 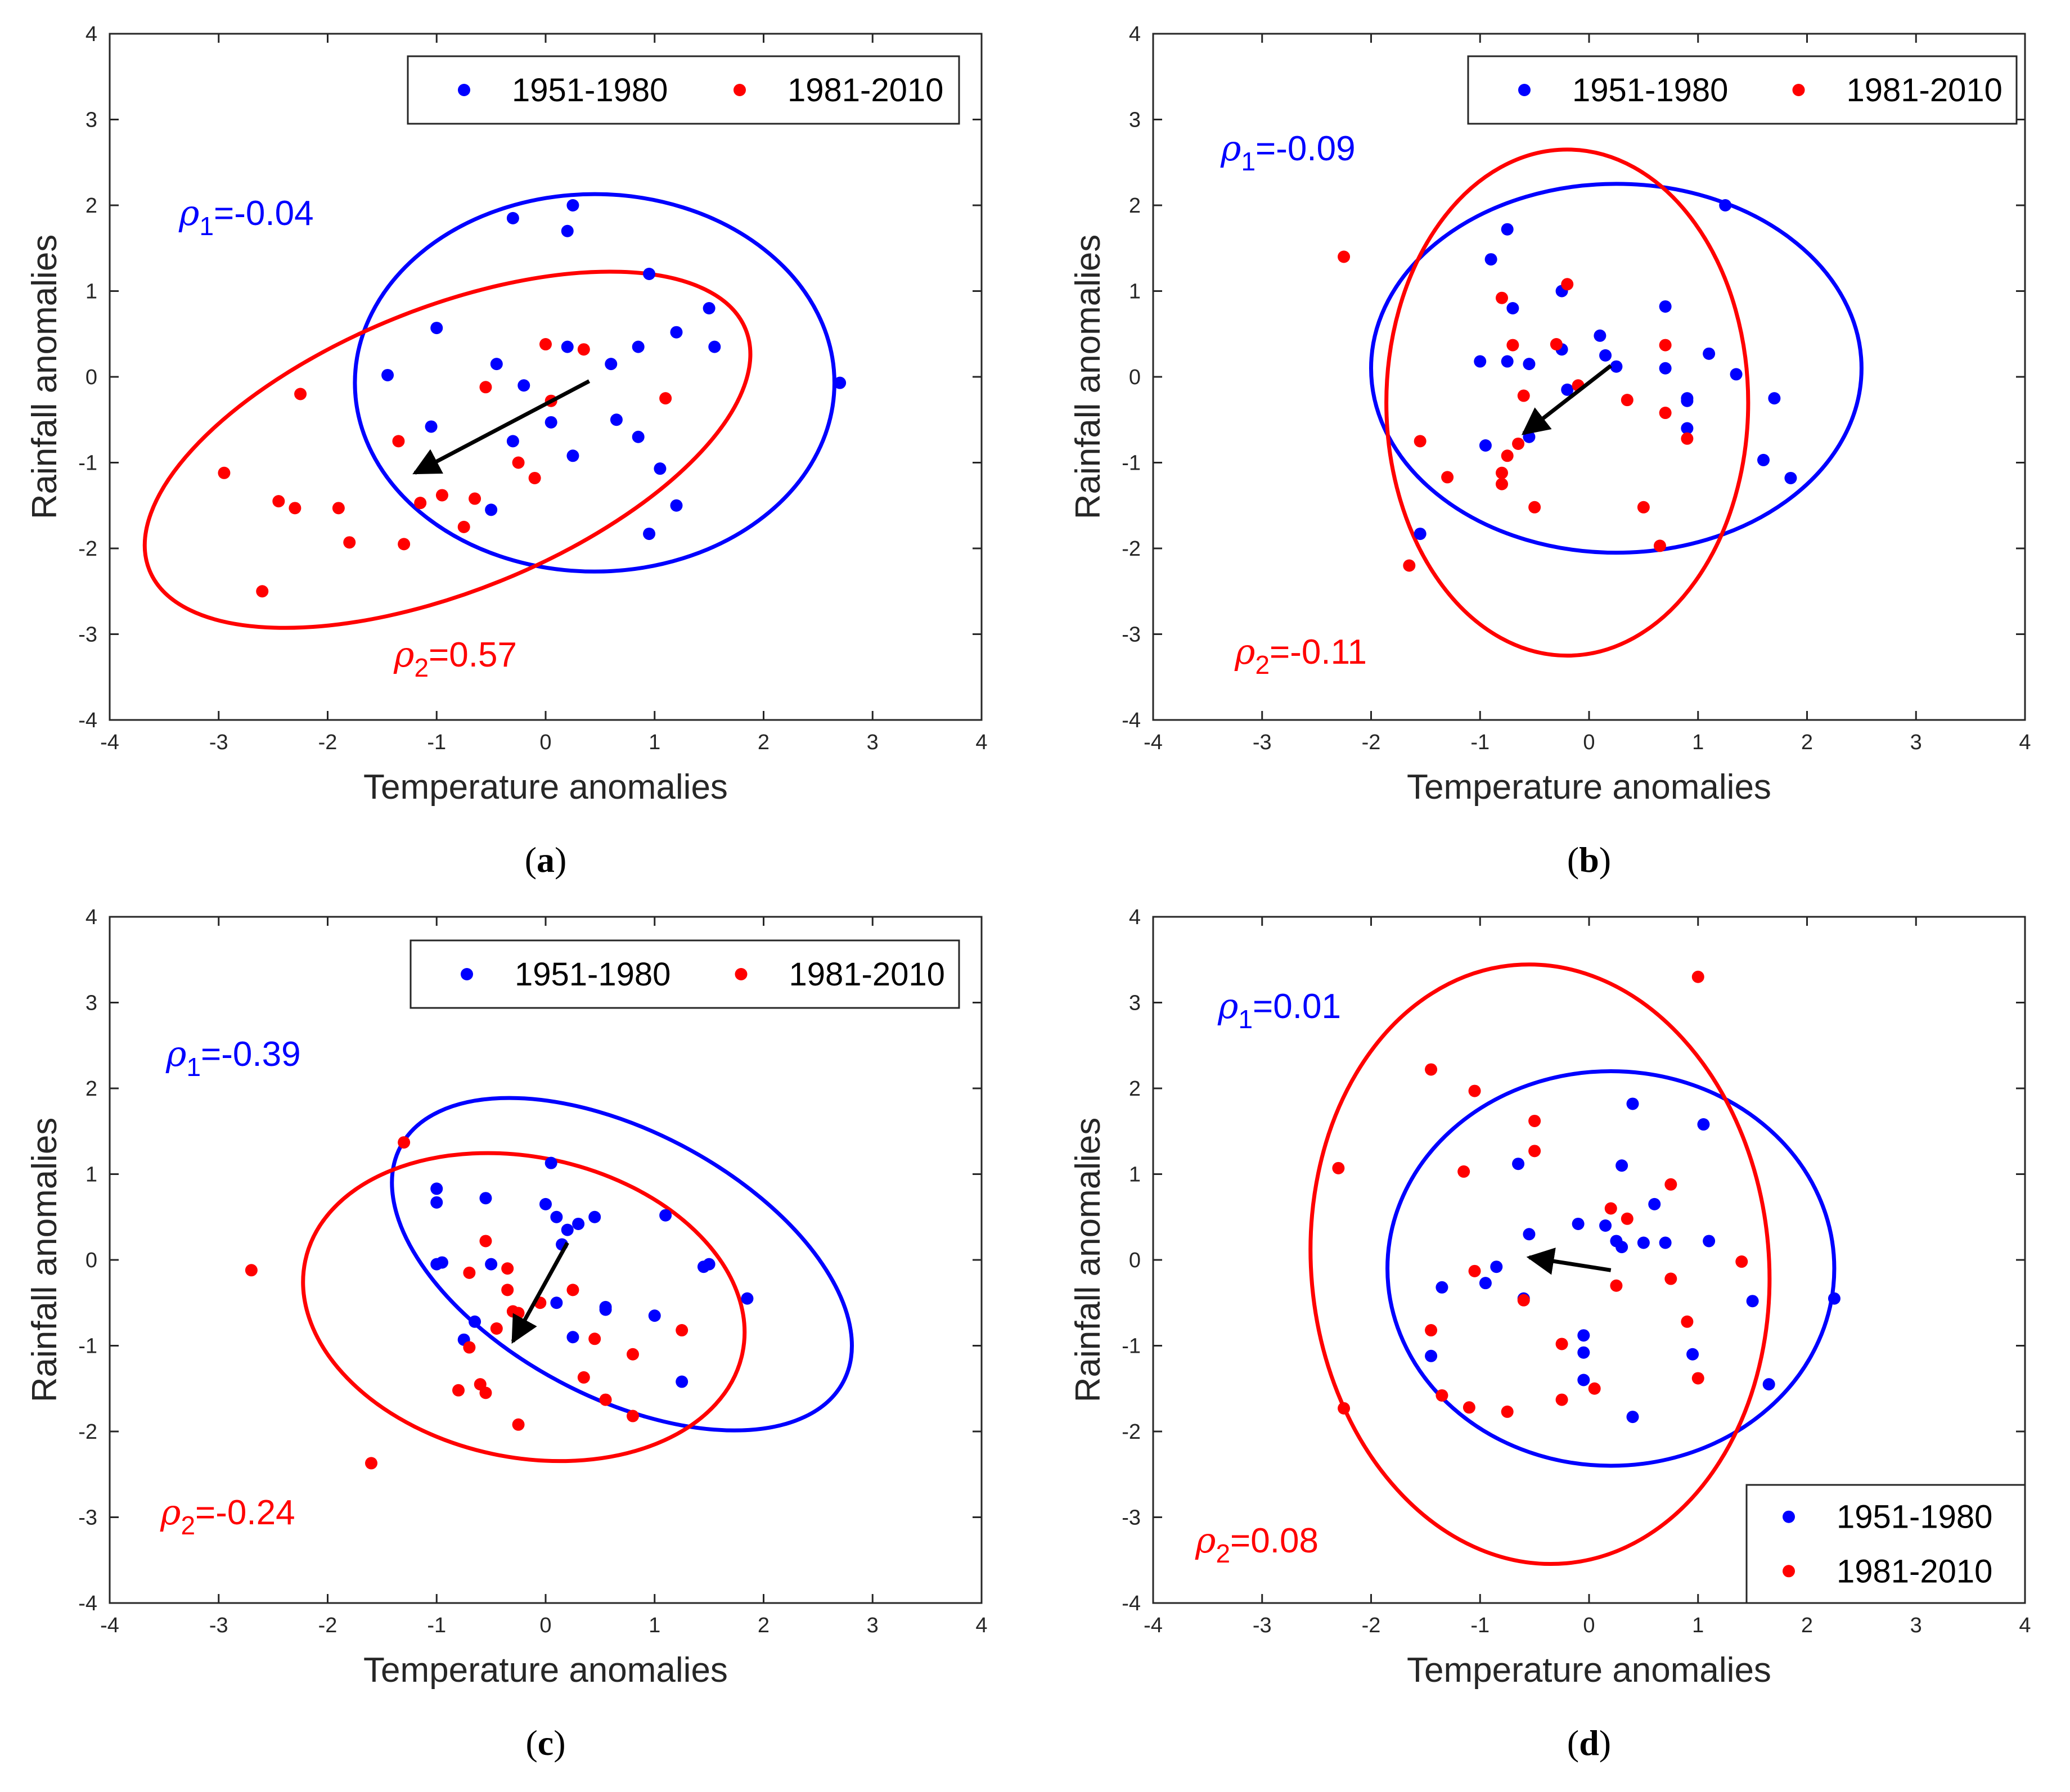 What do you see at coordinates (654, 1625) in the screenshot?
I see `x-tick-label: 1` at bounding box center [654, 1625].